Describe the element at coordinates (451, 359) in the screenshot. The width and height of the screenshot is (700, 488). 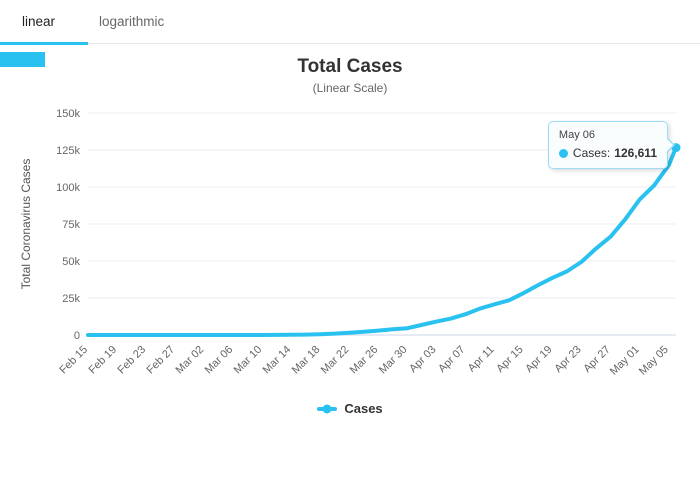
I see `x-tick-label: Apr 07` at that location.